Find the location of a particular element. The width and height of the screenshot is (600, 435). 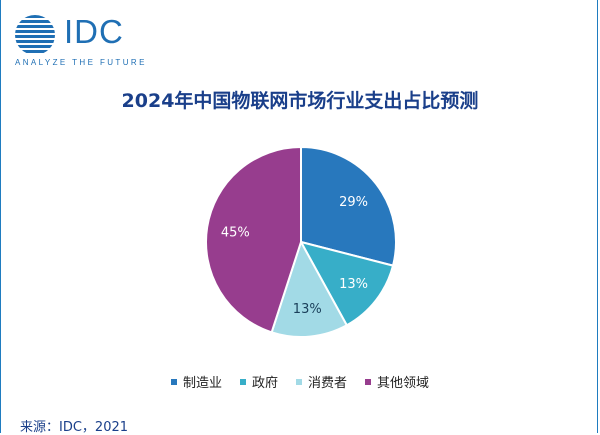

legend-label: 政府 is located at coordinates (265, 381).